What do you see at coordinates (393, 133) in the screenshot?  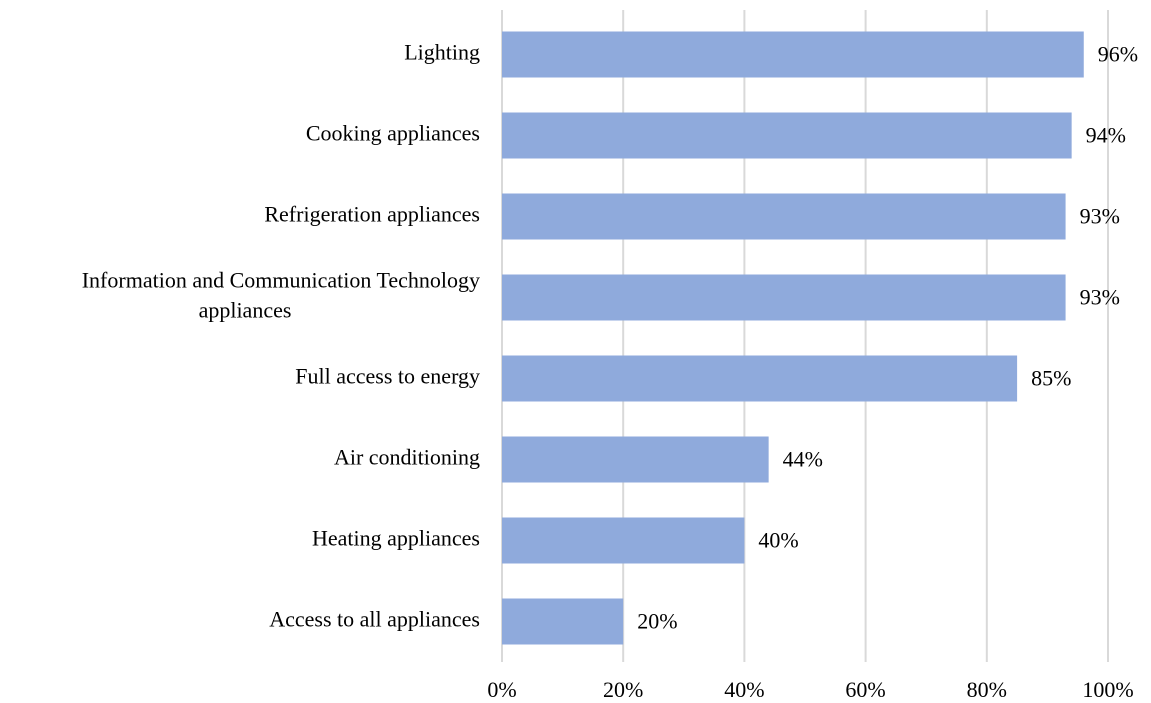 I see `y-tick-label: Cooking appliances` at bounding box center [393, 133].